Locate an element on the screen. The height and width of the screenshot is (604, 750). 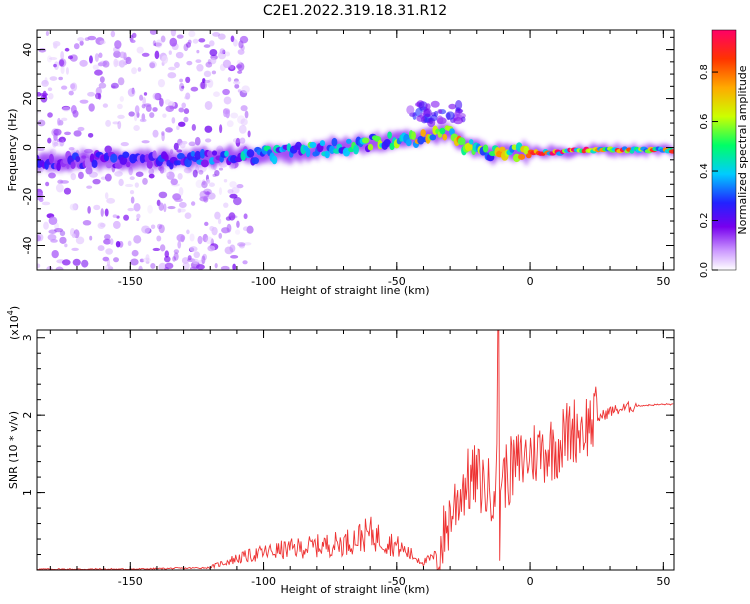
spectrogram-secondary-band is located at coordinates (436, 114).